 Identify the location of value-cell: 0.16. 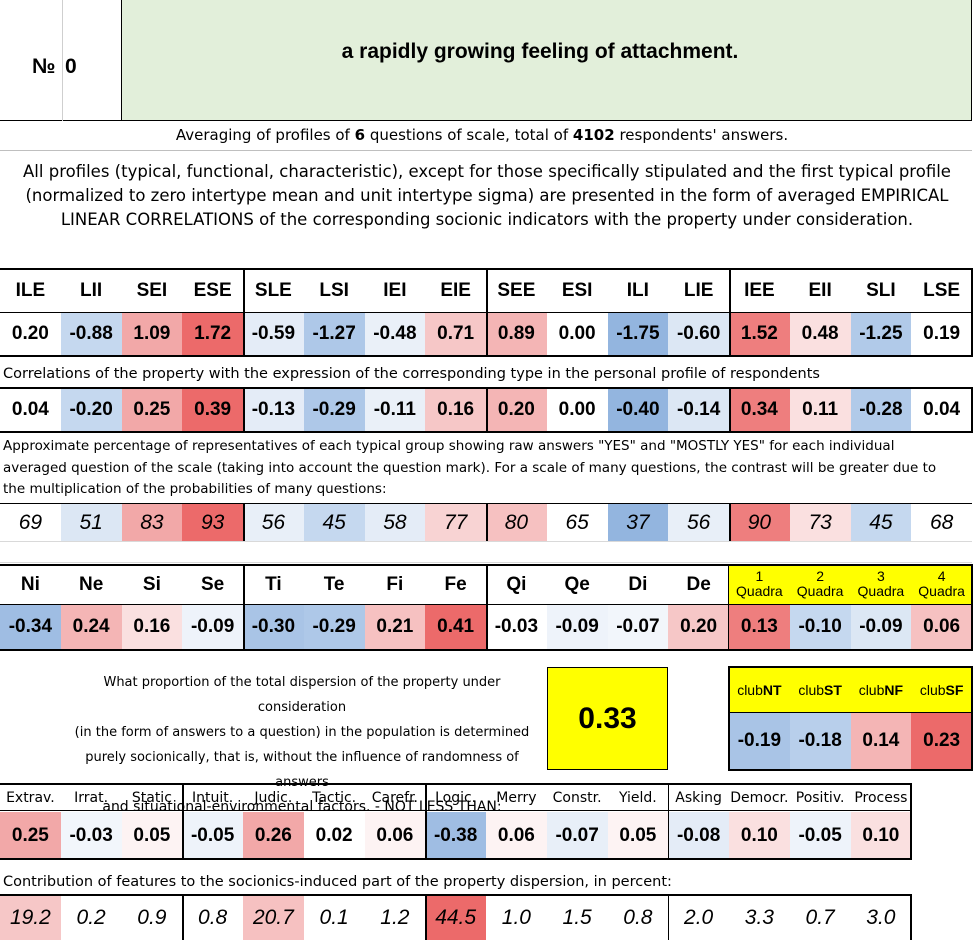
(455, 410).